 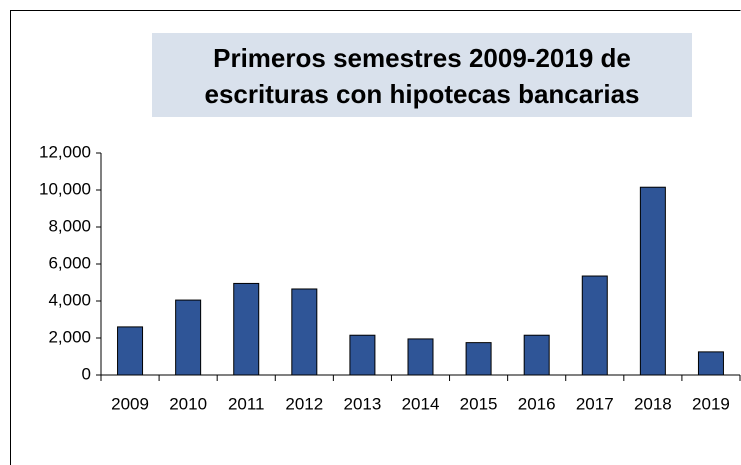 What do you see at coordinates (69, 336) in the screenshot?
I see `y-tick-label: 2,000` at bounding box center [69, 336].